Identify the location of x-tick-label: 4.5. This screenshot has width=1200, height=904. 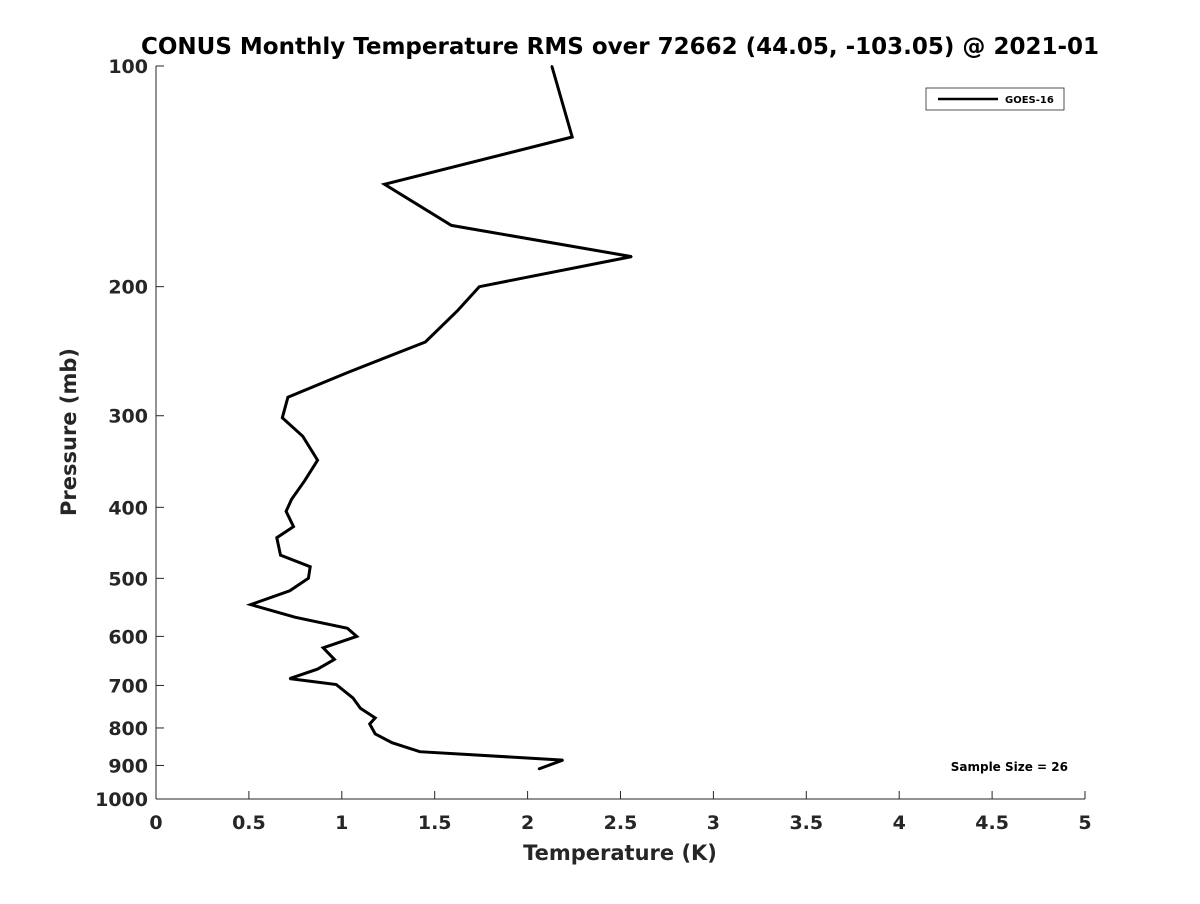
(992, 823).